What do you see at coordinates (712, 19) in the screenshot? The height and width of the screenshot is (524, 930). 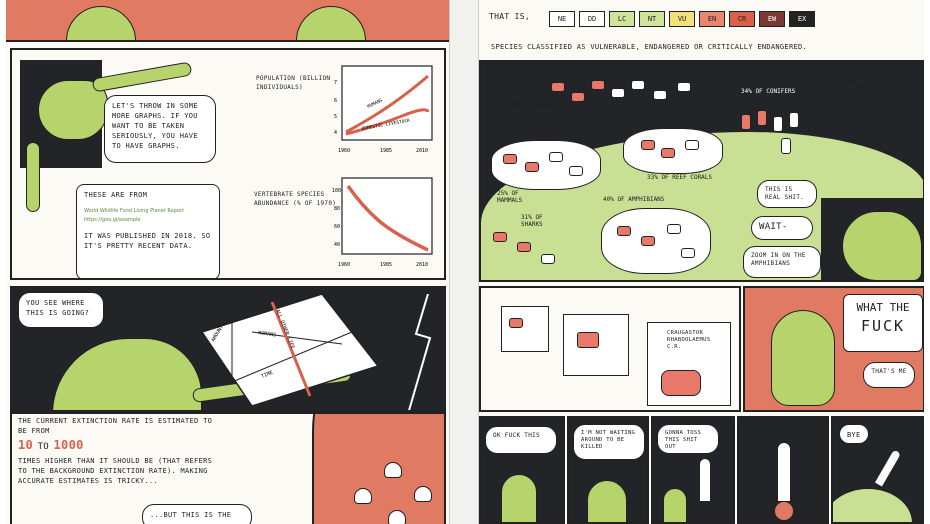 I see `category-en: EN` at bounding box center [712, 19].